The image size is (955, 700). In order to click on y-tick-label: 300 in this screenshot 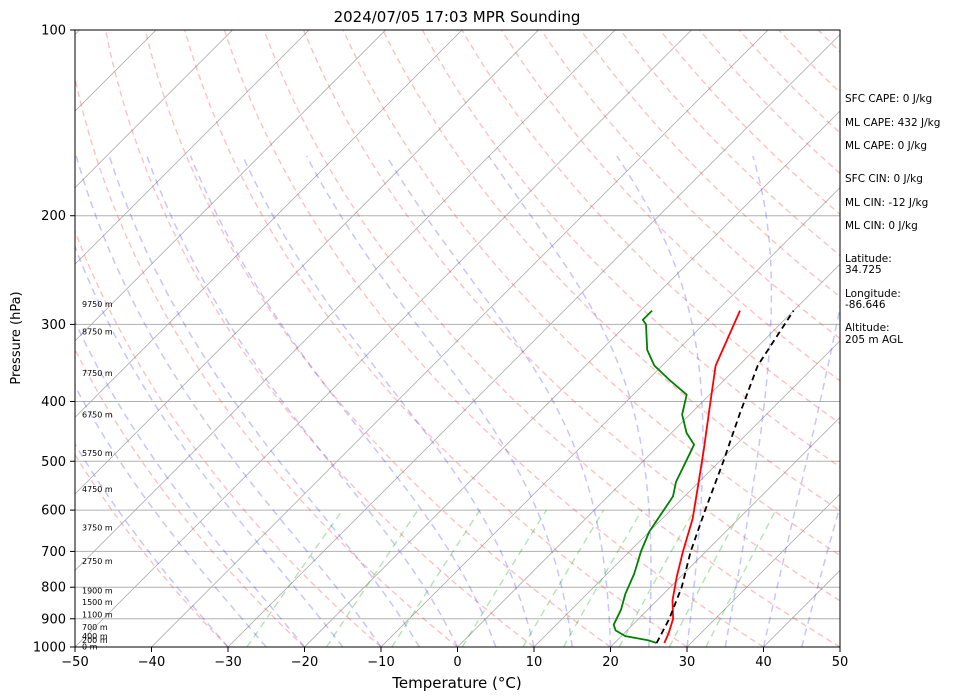, I will do `click(53, 325)`.